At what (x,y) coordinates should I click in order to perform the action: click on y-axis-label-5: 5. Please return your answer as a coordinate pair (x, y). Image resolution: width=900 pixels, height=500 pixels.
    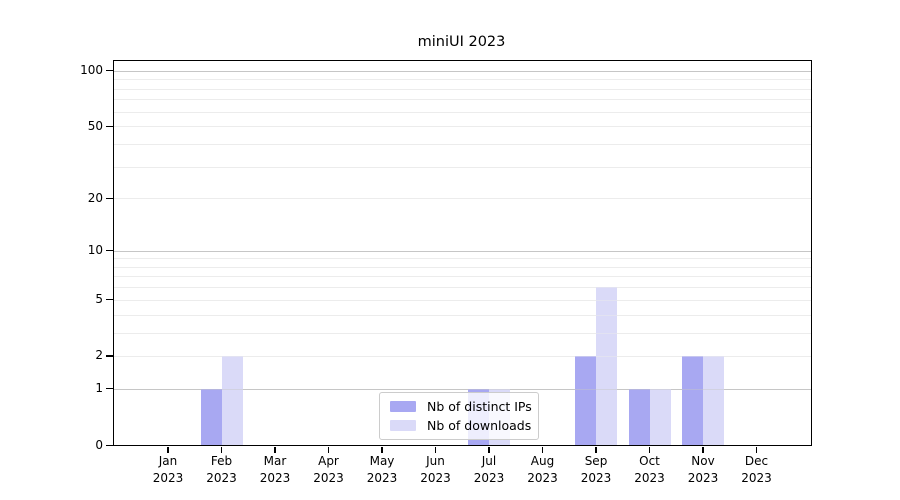
    Looking at the image, I should click on (99, 299).